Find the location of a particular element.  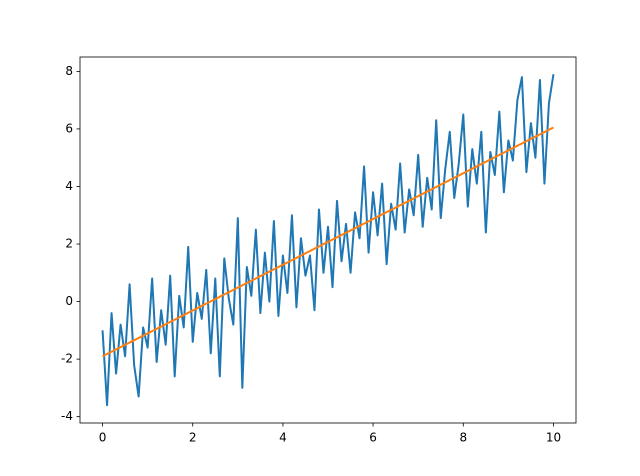

y-tick-label: 2 is located at coordinates (69, 244).